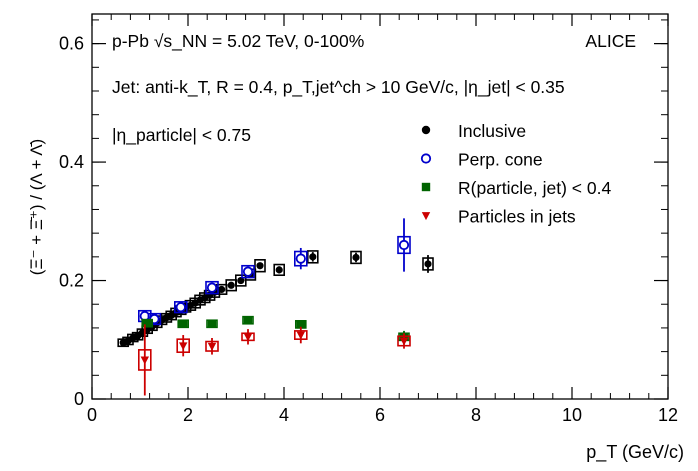 This screenshot has height=471, width=698. Describe the element at coordinates (71, 162) in the screenshot. I see `y-tick-label: 0.4` at that location.